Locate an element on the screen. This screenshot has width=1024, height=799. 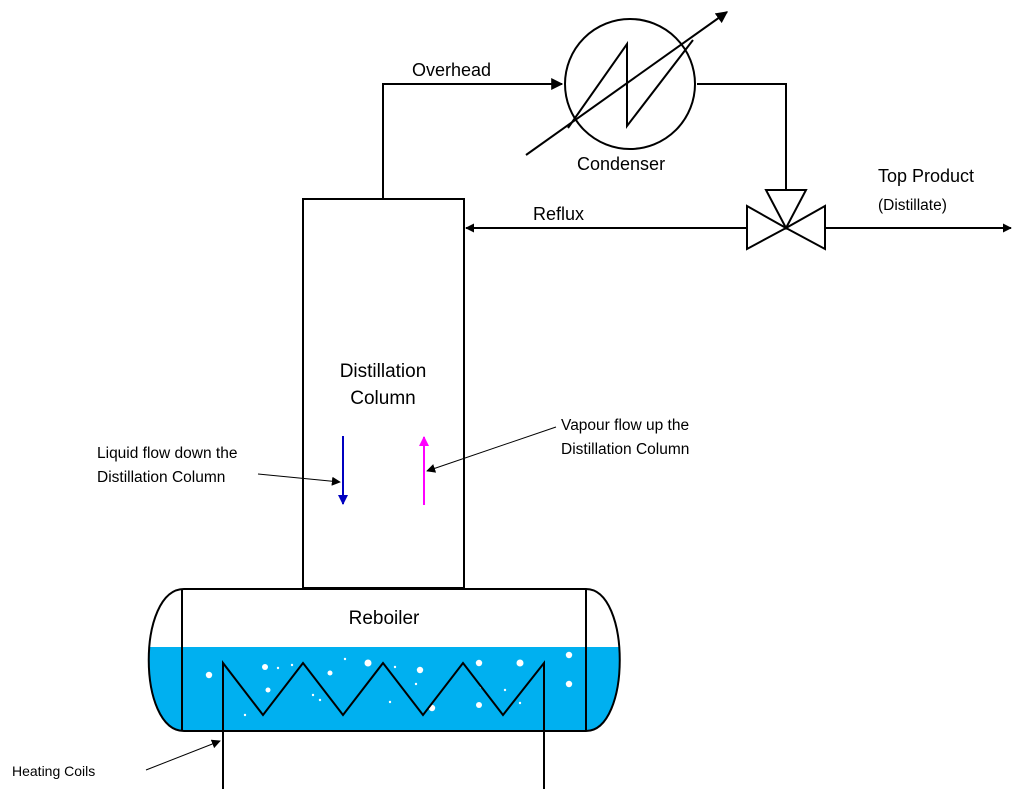
overhead-pipe is located at coordinates (473, 138).